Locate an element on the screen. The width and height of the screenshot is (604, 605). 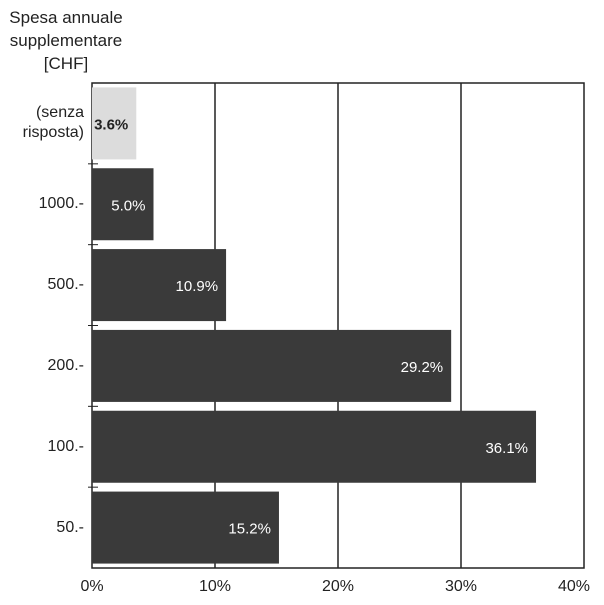
category-label-3: 200.- is located at coordinates (65, 365).